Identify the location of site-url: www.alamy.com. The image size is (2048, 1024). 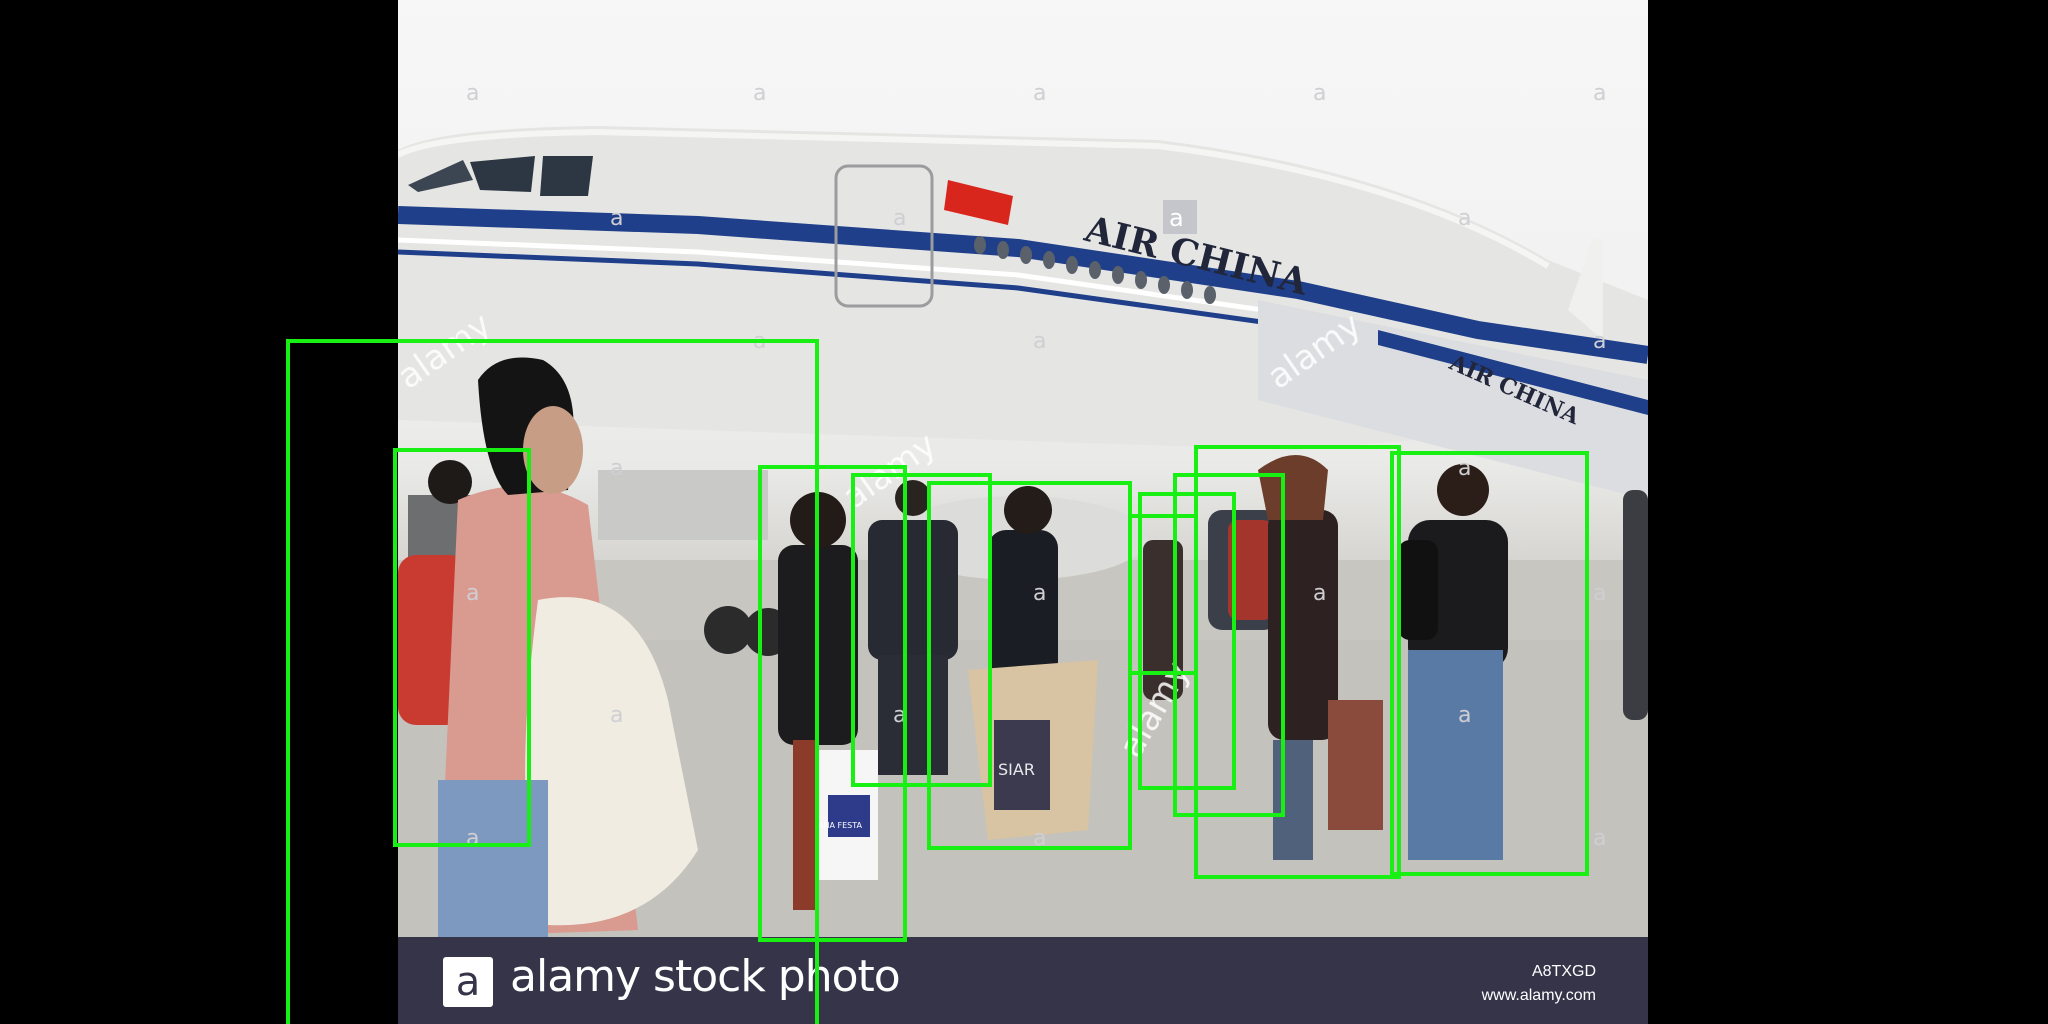
(1538, 995).